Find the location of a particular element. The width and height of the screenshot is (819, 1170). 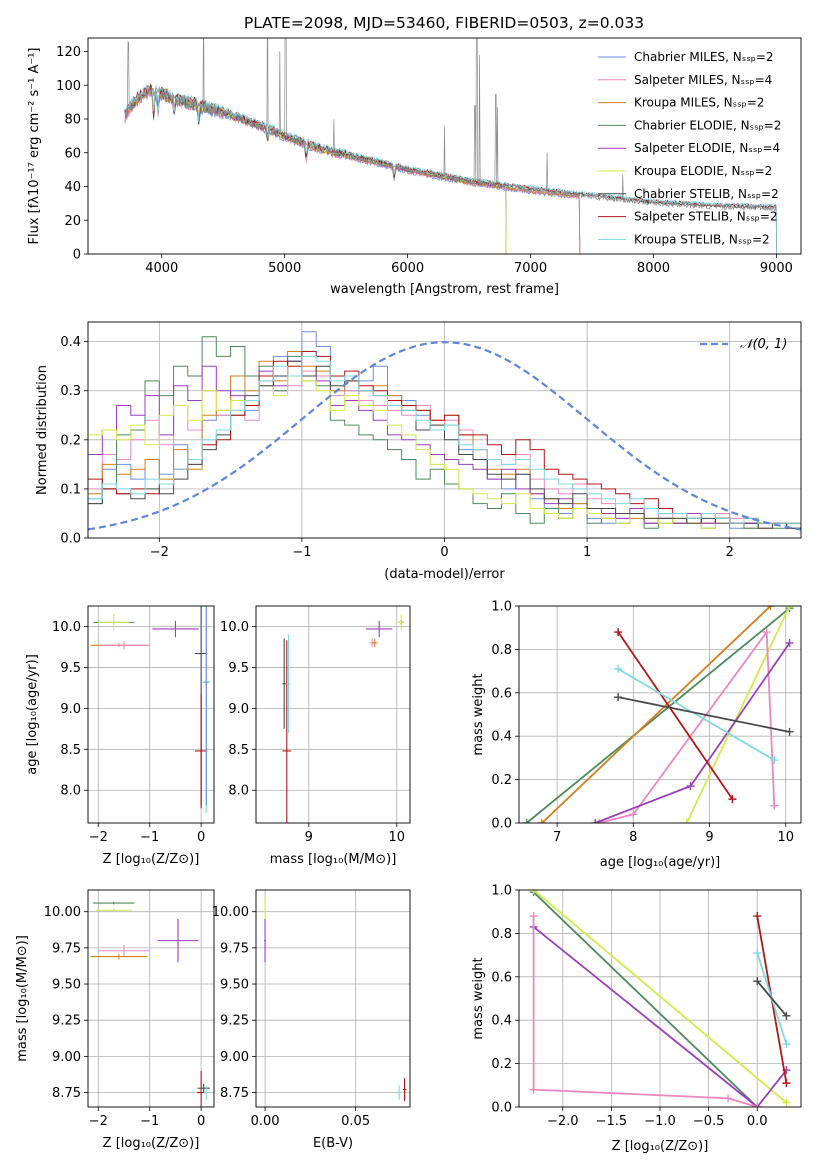

x-axis-label: E(B-V) is located at coordinates (333, 1143).